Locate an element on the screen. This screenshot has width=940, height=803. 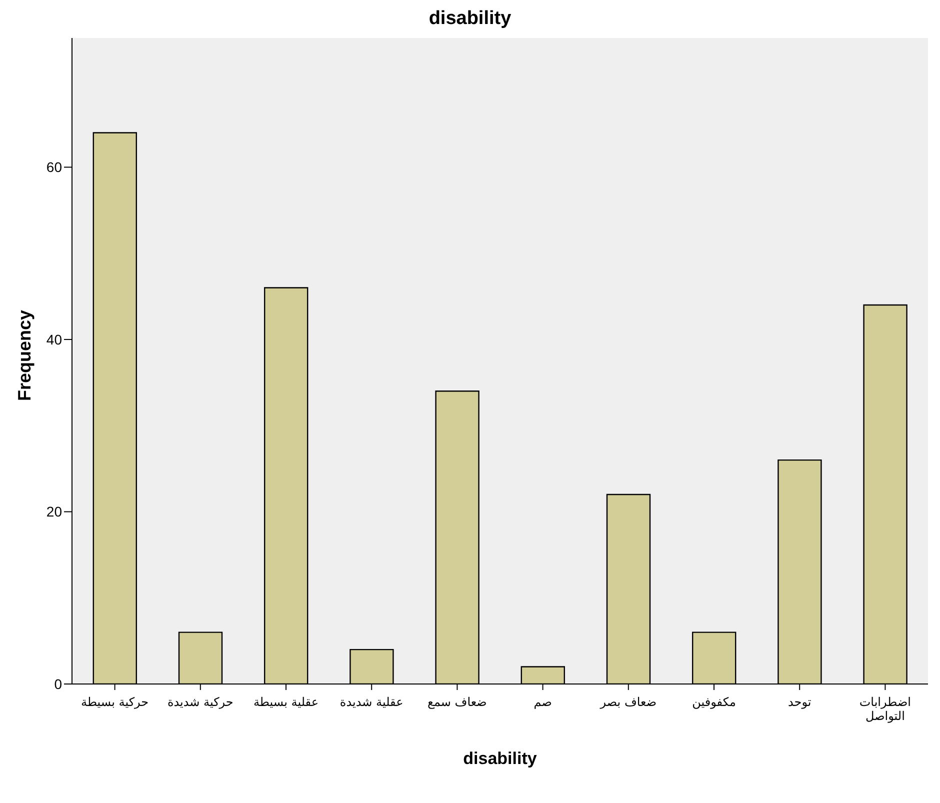
chart-title: disability is located at coordinates (470, 19).